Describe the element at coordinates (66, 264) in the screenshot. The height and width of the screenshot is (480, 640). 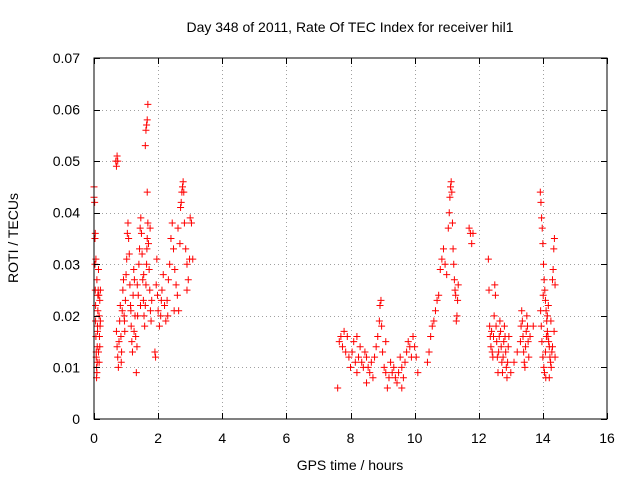
I see `y-tick-label: 0.03` at that location.